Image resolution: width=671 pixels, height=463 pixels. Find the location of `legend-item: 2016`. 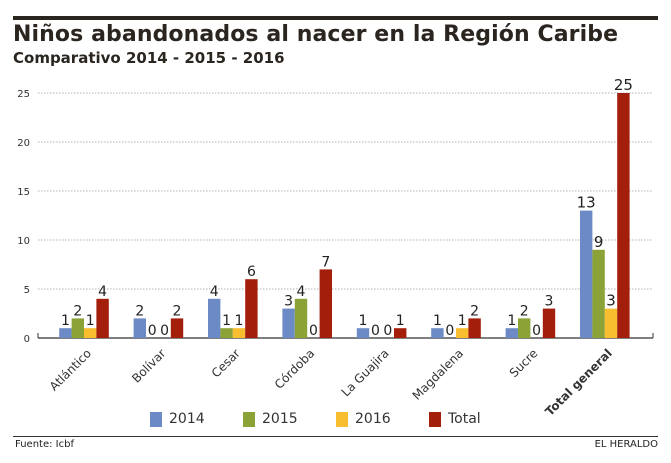

legend-item: 2016 is located at coordinates (382, 419).